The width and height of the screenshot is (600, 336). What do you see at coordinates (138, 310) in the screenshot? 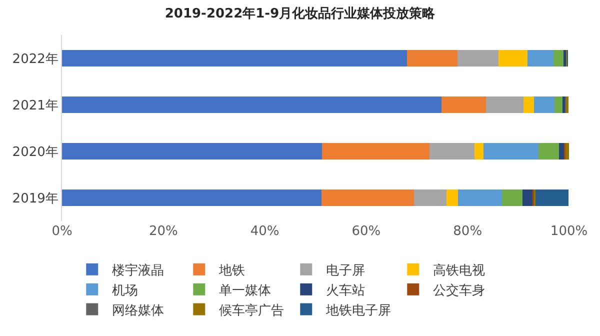
I see `legend-label: 网络媒体` at bounding box center [138, 310].